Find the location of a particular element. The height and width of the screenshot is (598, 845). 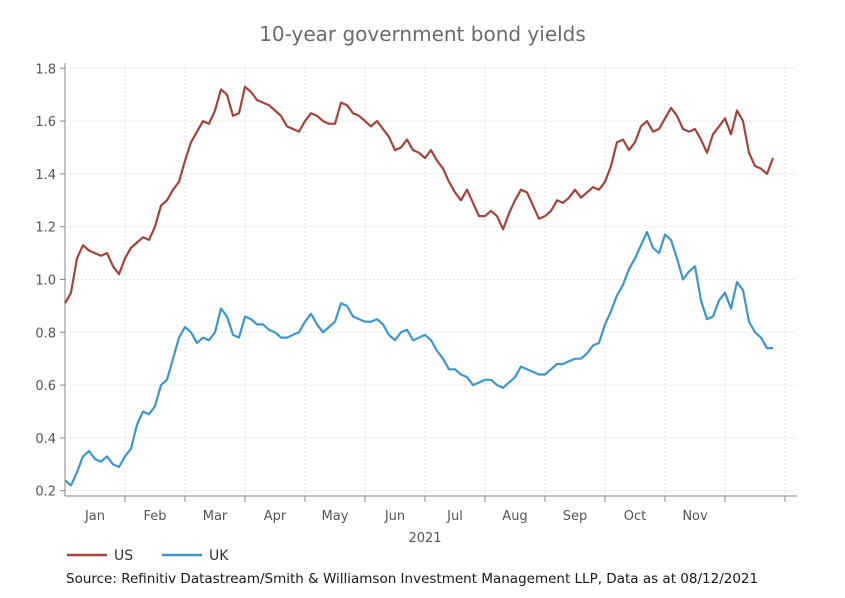

y-tick-label: 0.4 is located at coordinates (45, 439).